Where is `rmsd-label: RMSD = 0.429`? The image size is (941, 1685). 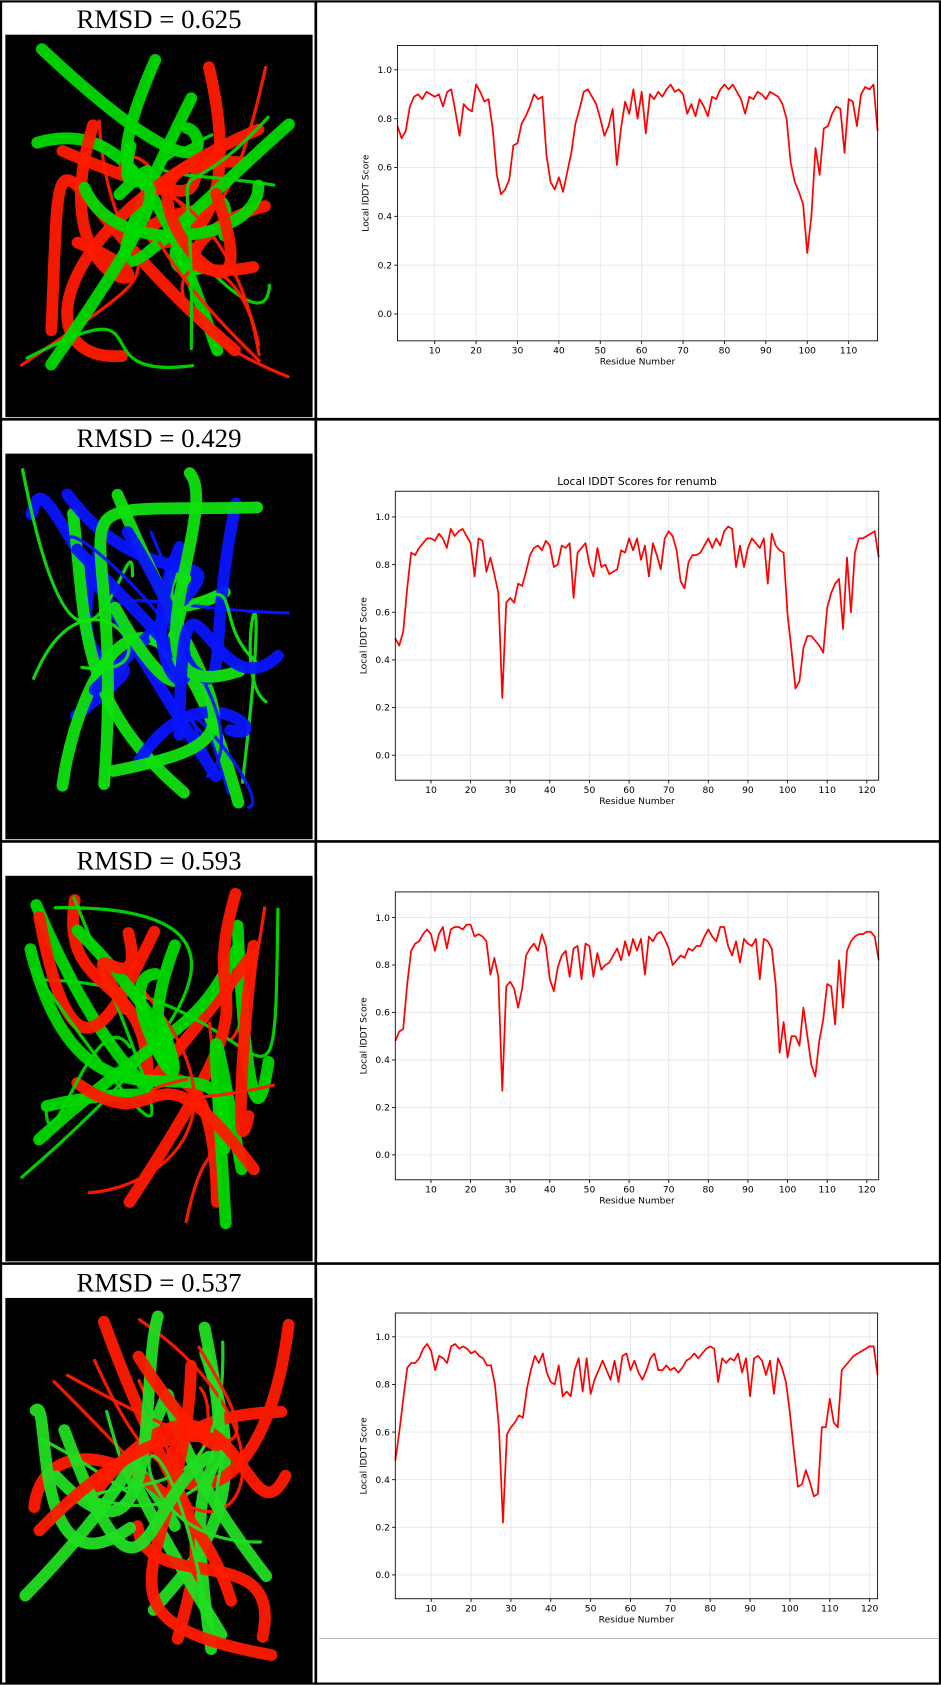
rmsd-label: RMSD = 0.429 is located at coordinates (158, 438).